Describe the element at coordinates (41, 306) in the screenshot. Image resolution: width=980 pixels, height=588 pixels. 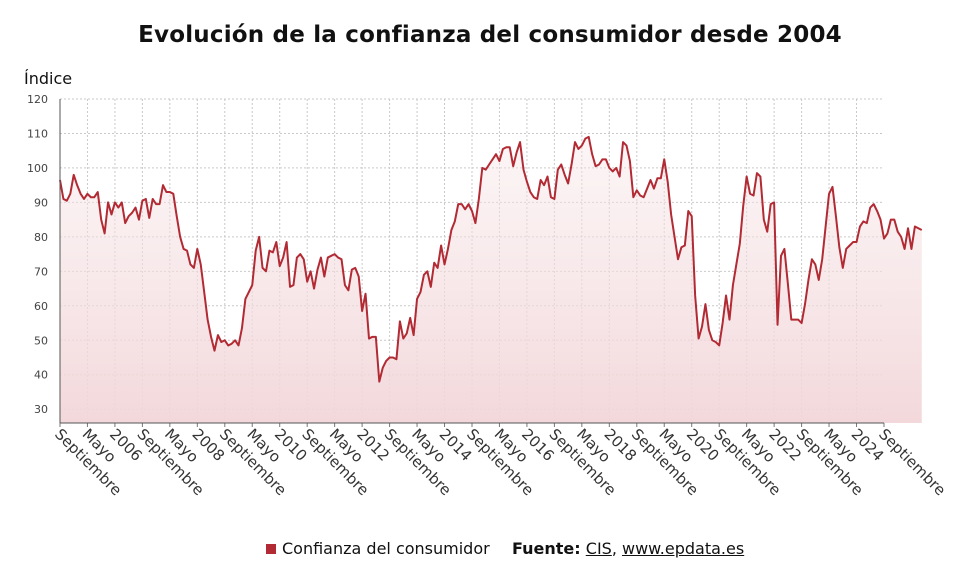
I see `y-tick-label: 60` at that location.